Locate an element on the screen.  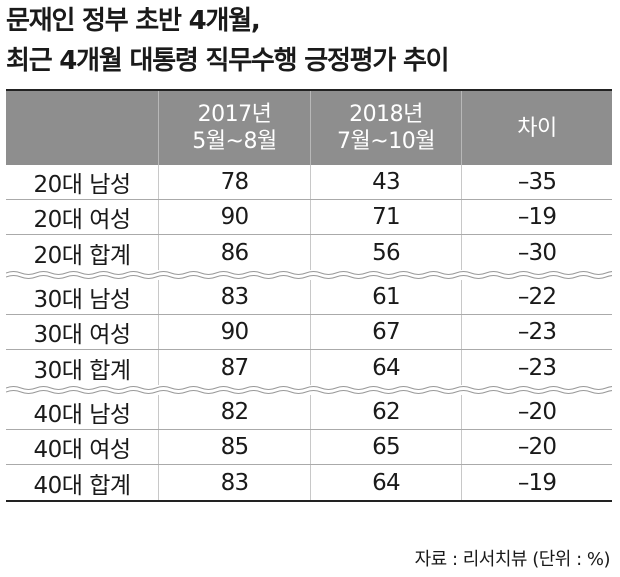
value-2017: 78 is located at coordinates (235, 182).